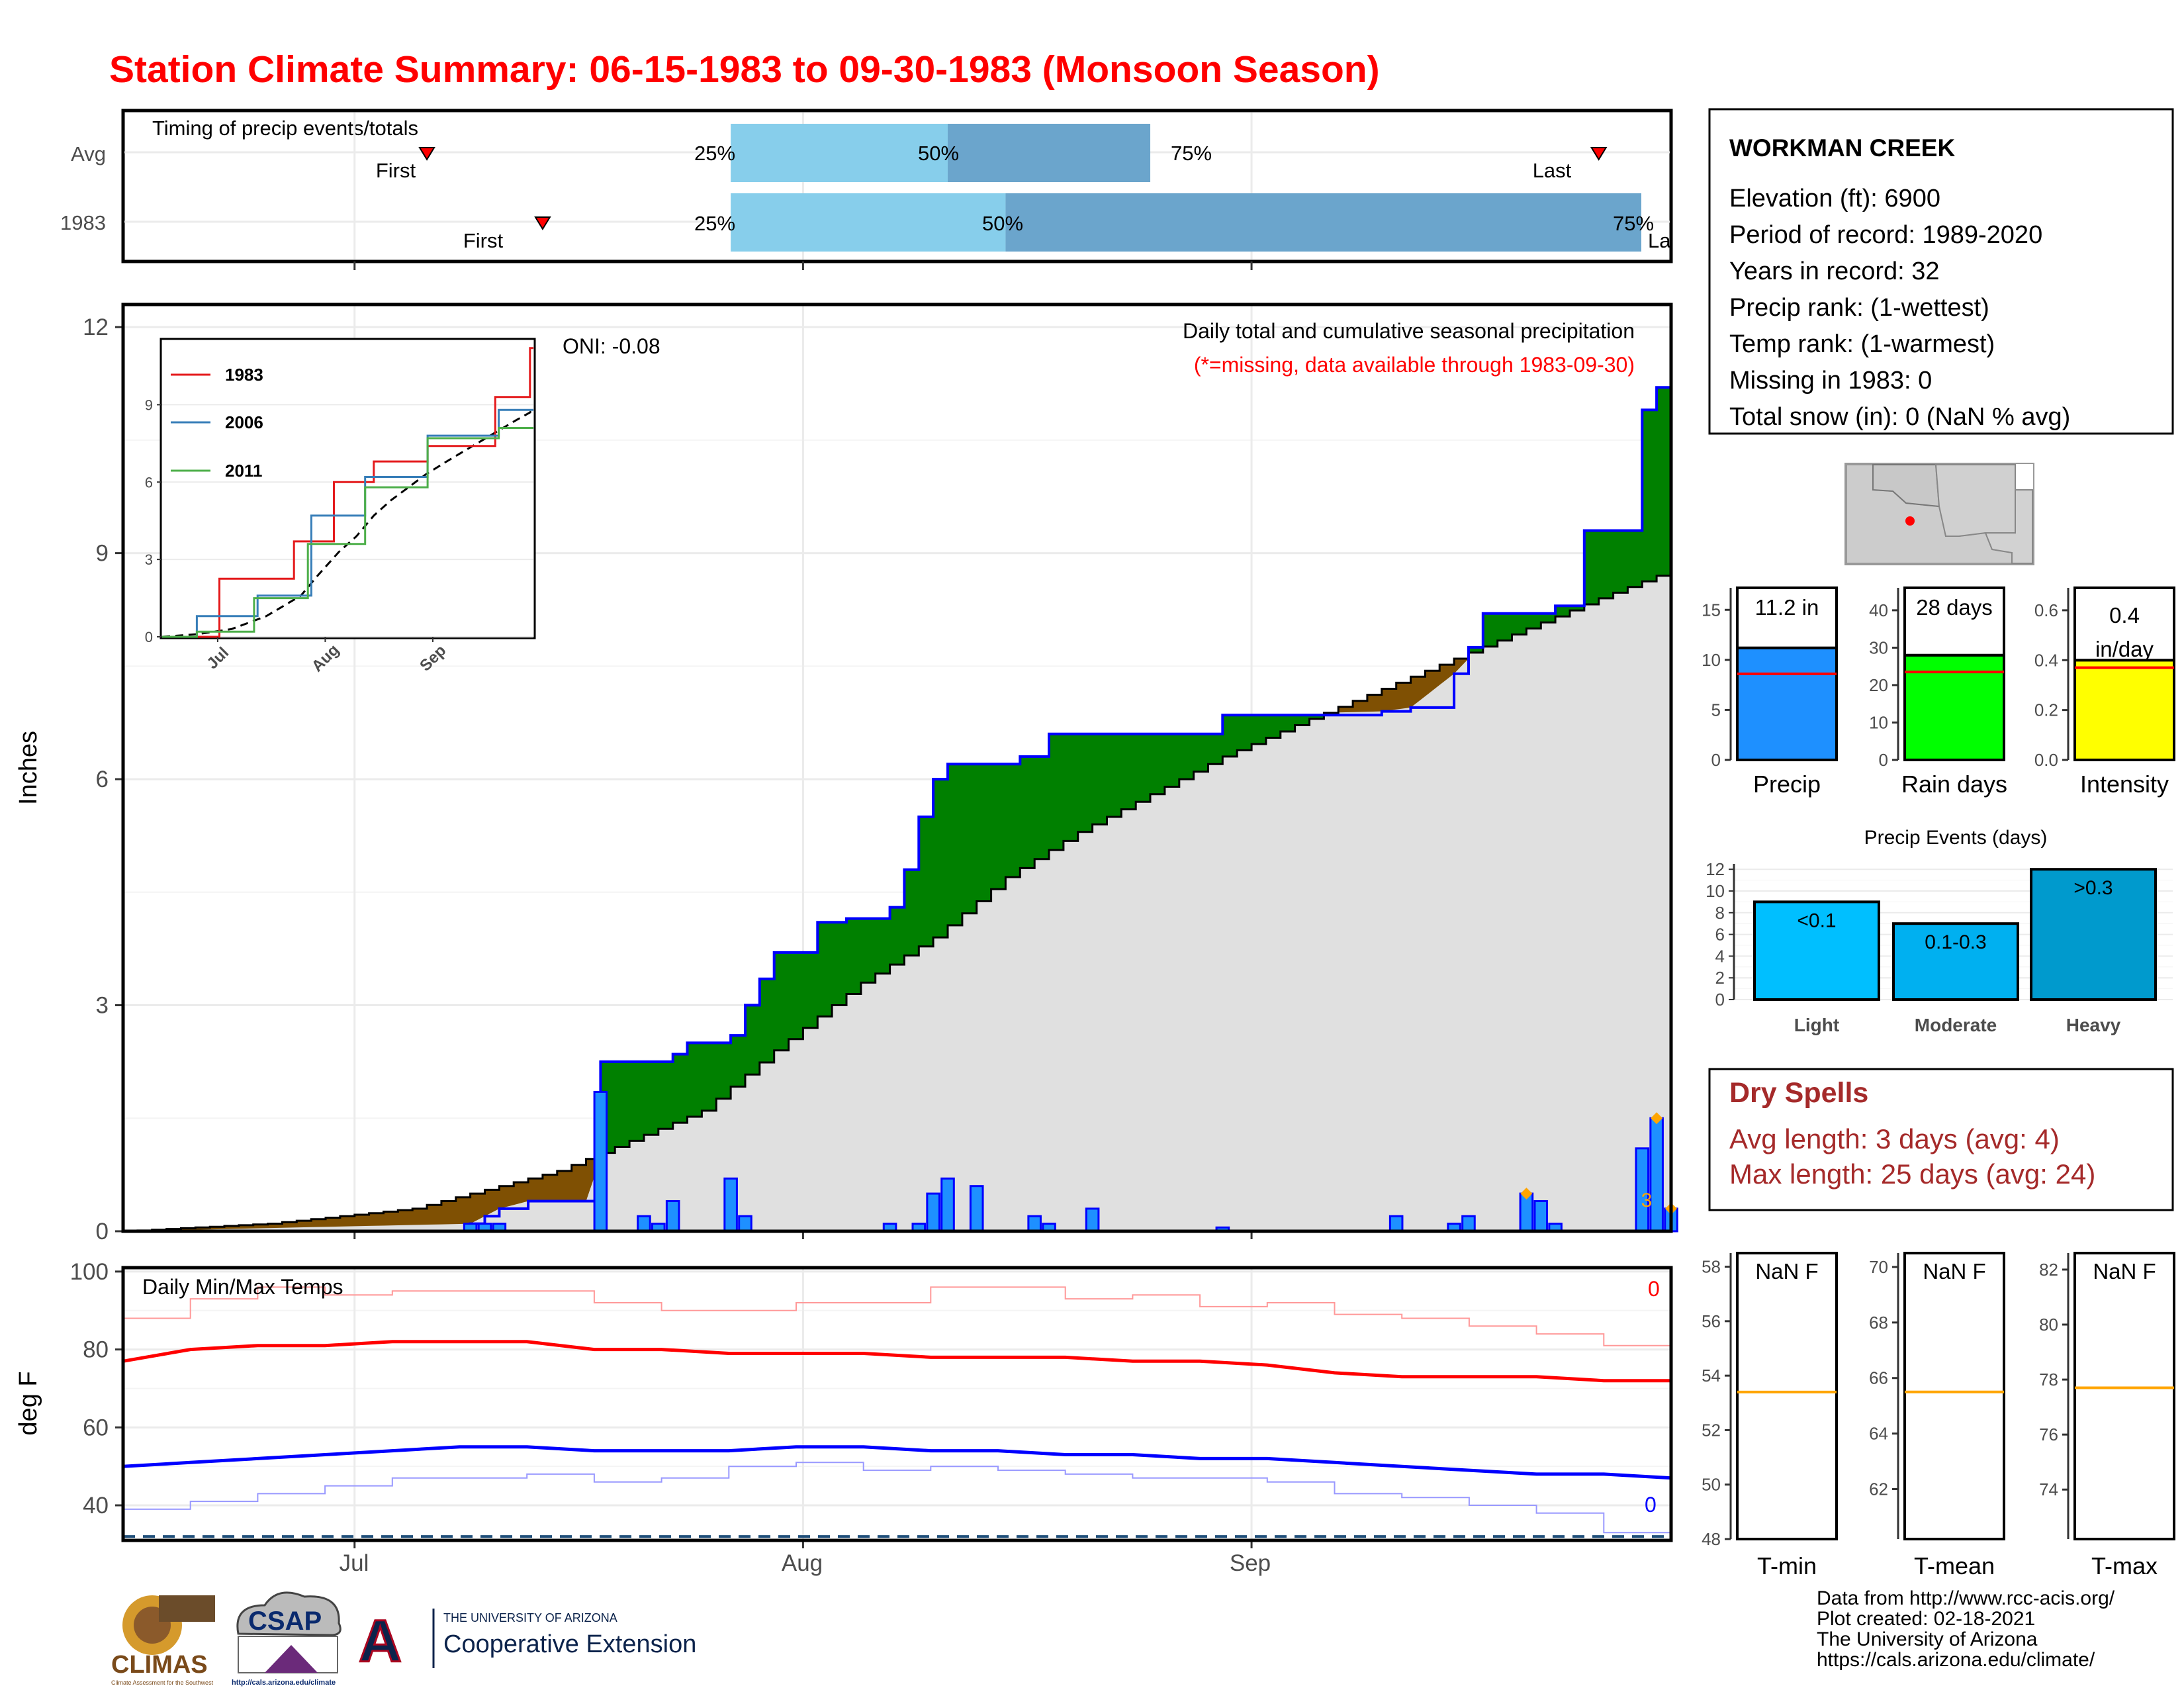  Describe the element at coordinates (2124, 784) in the screenshot. I see `intensity-bar-label: Intensity` at that location.